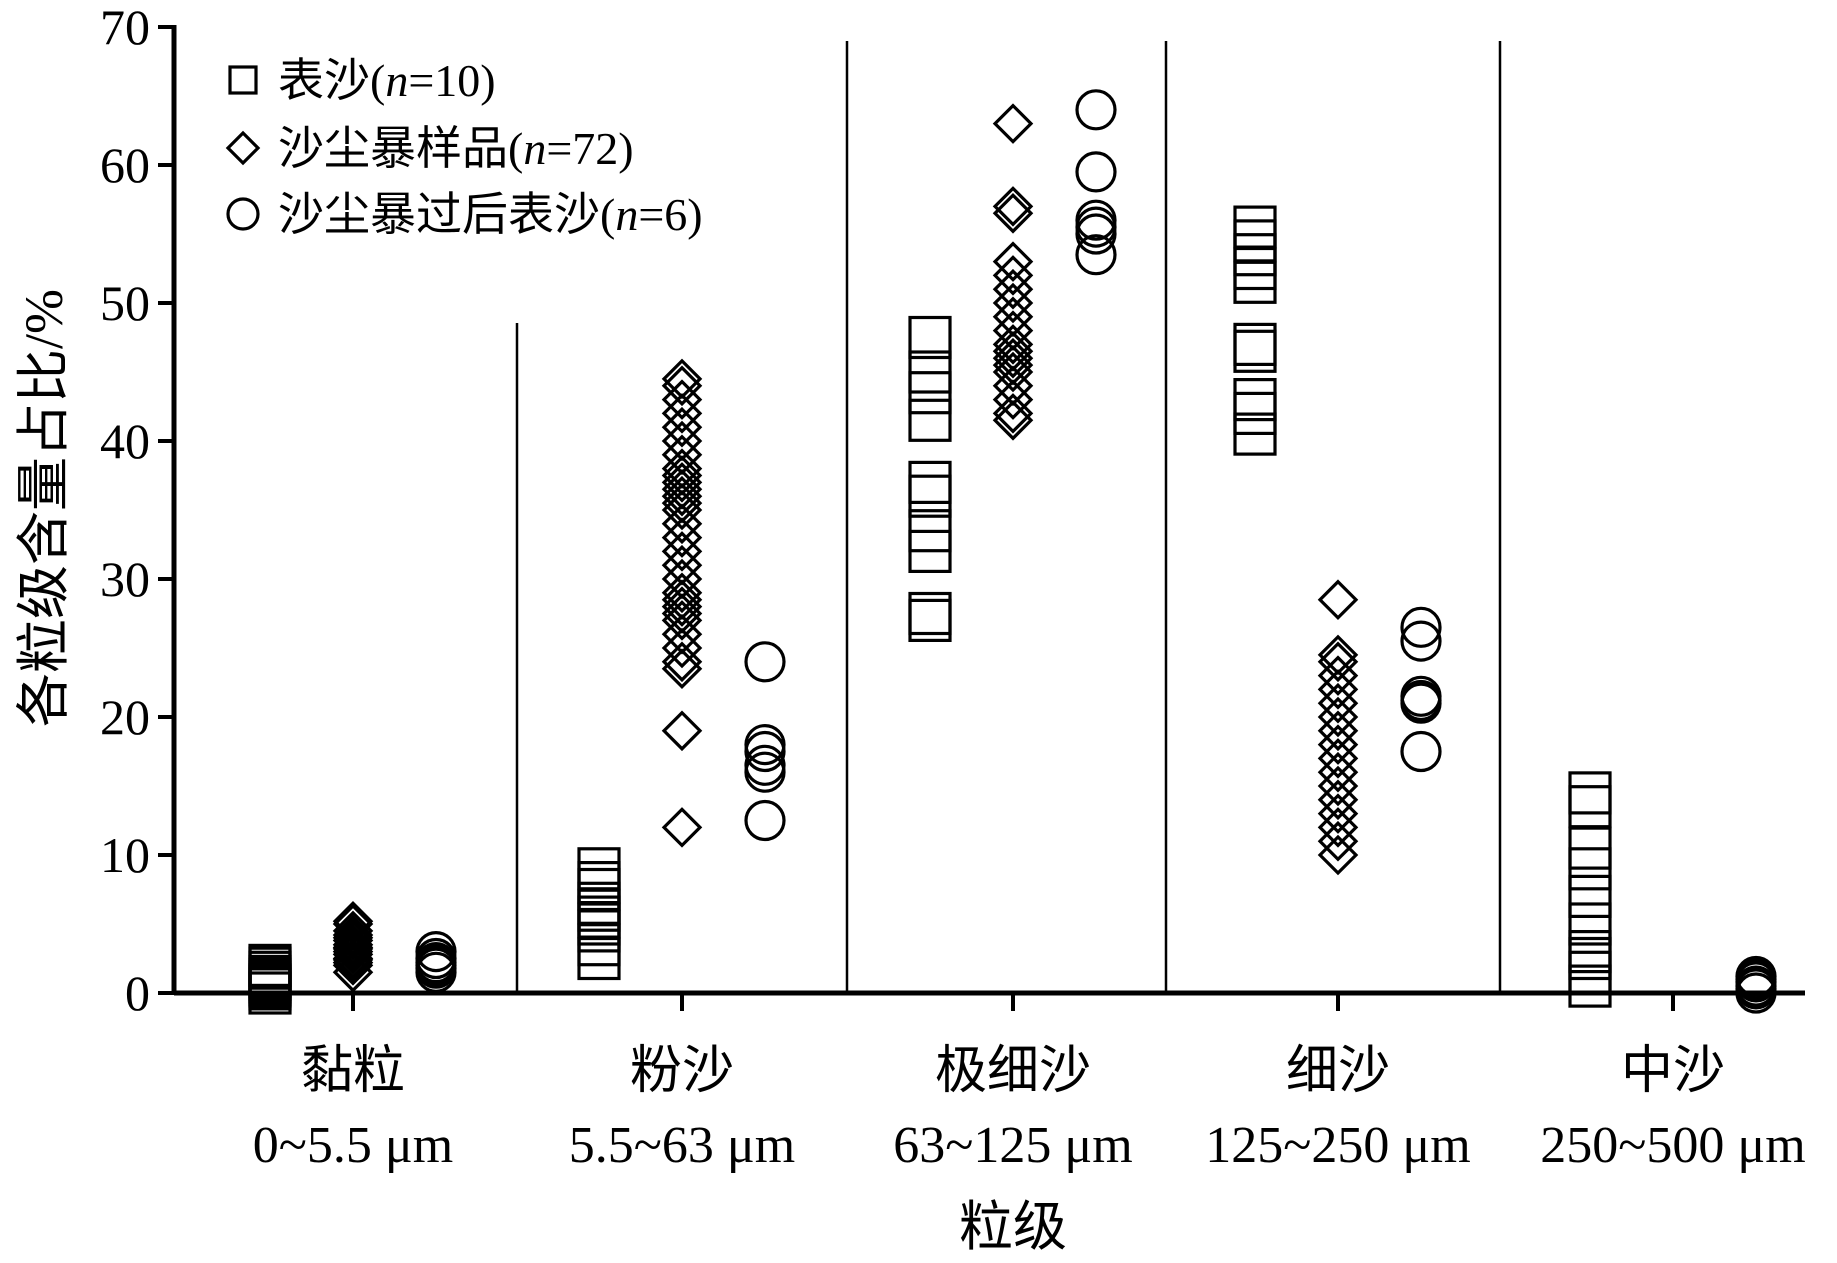 The image size is (1837, 1263). I want to click on legend-circle-icon, so click(243, 214).